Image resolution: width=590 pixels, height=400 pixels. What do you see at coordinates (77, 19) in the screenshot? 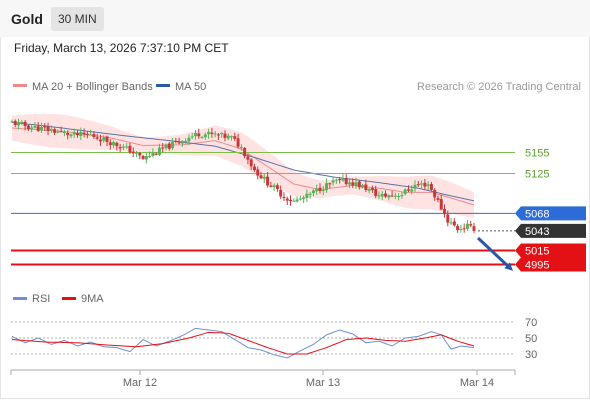
I see `timeframe-button: 30 MIN` at bounding box center [77, 19].